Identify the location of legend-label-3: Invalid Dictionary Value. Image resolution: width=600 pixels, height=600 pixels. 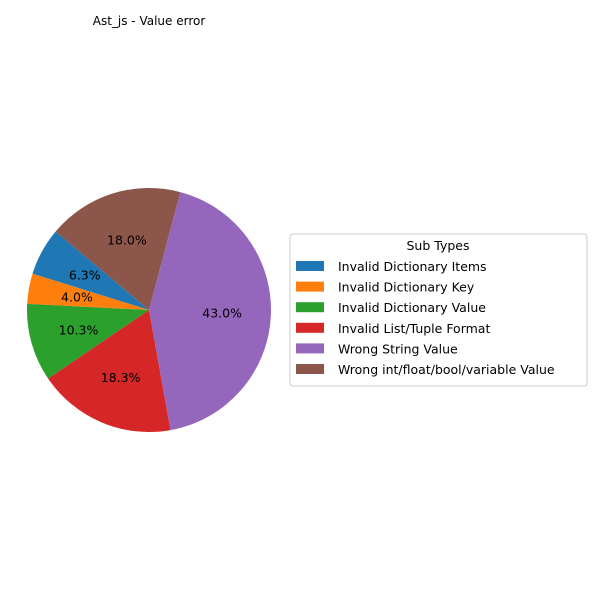
(412, 307).